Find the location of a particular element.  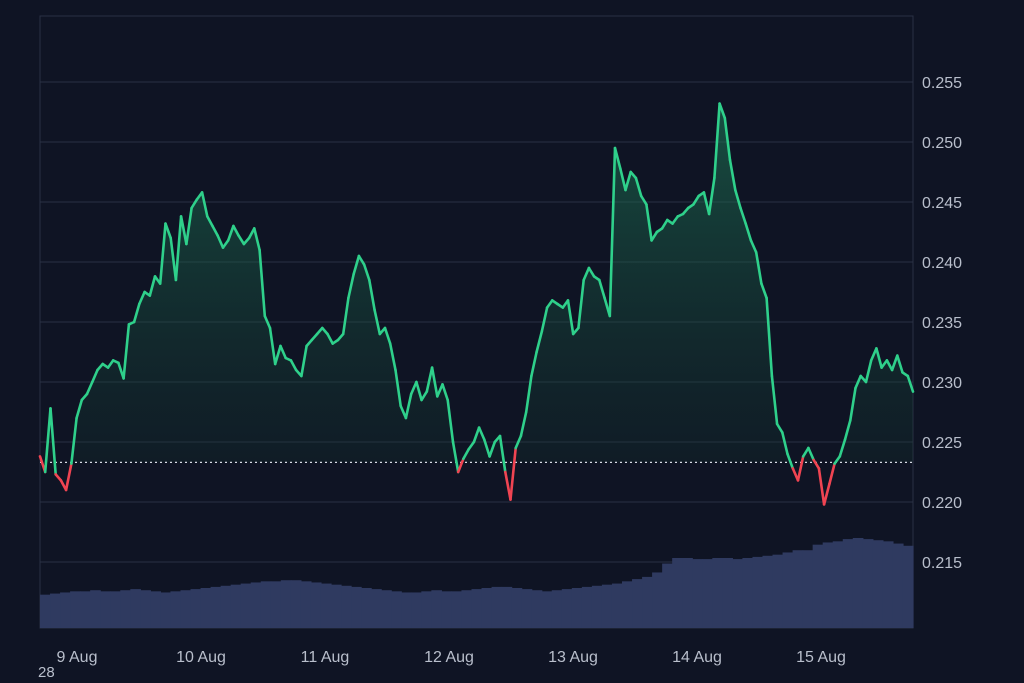

y-tick-label: 0.230 is located at coordinates (942, 383).